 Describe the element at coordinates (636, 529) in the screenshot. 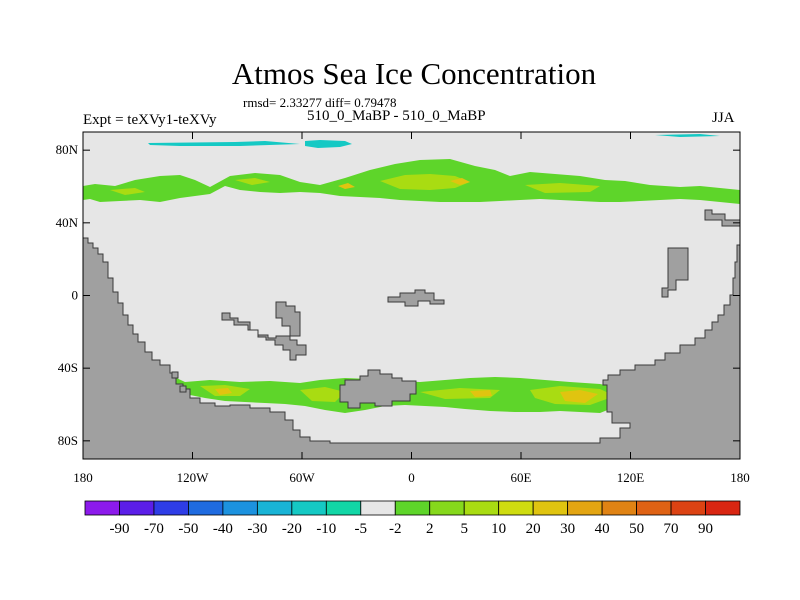

I see `colorbar-label: 50` at that location.